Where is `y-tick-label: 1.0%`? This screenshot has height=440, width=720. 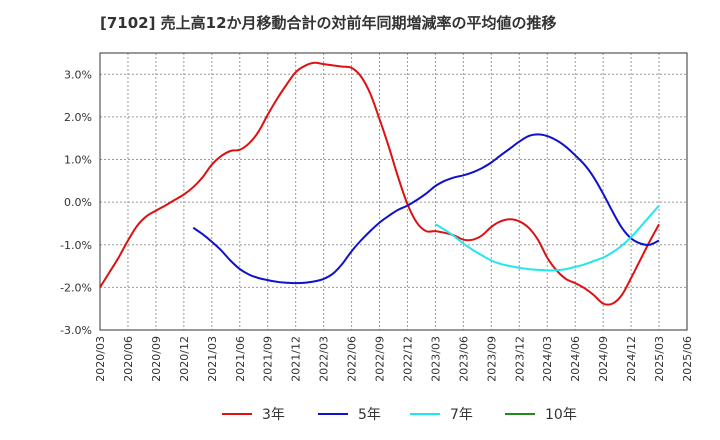
y-tick-label: 1.0% is located at coordinates (78, 160).